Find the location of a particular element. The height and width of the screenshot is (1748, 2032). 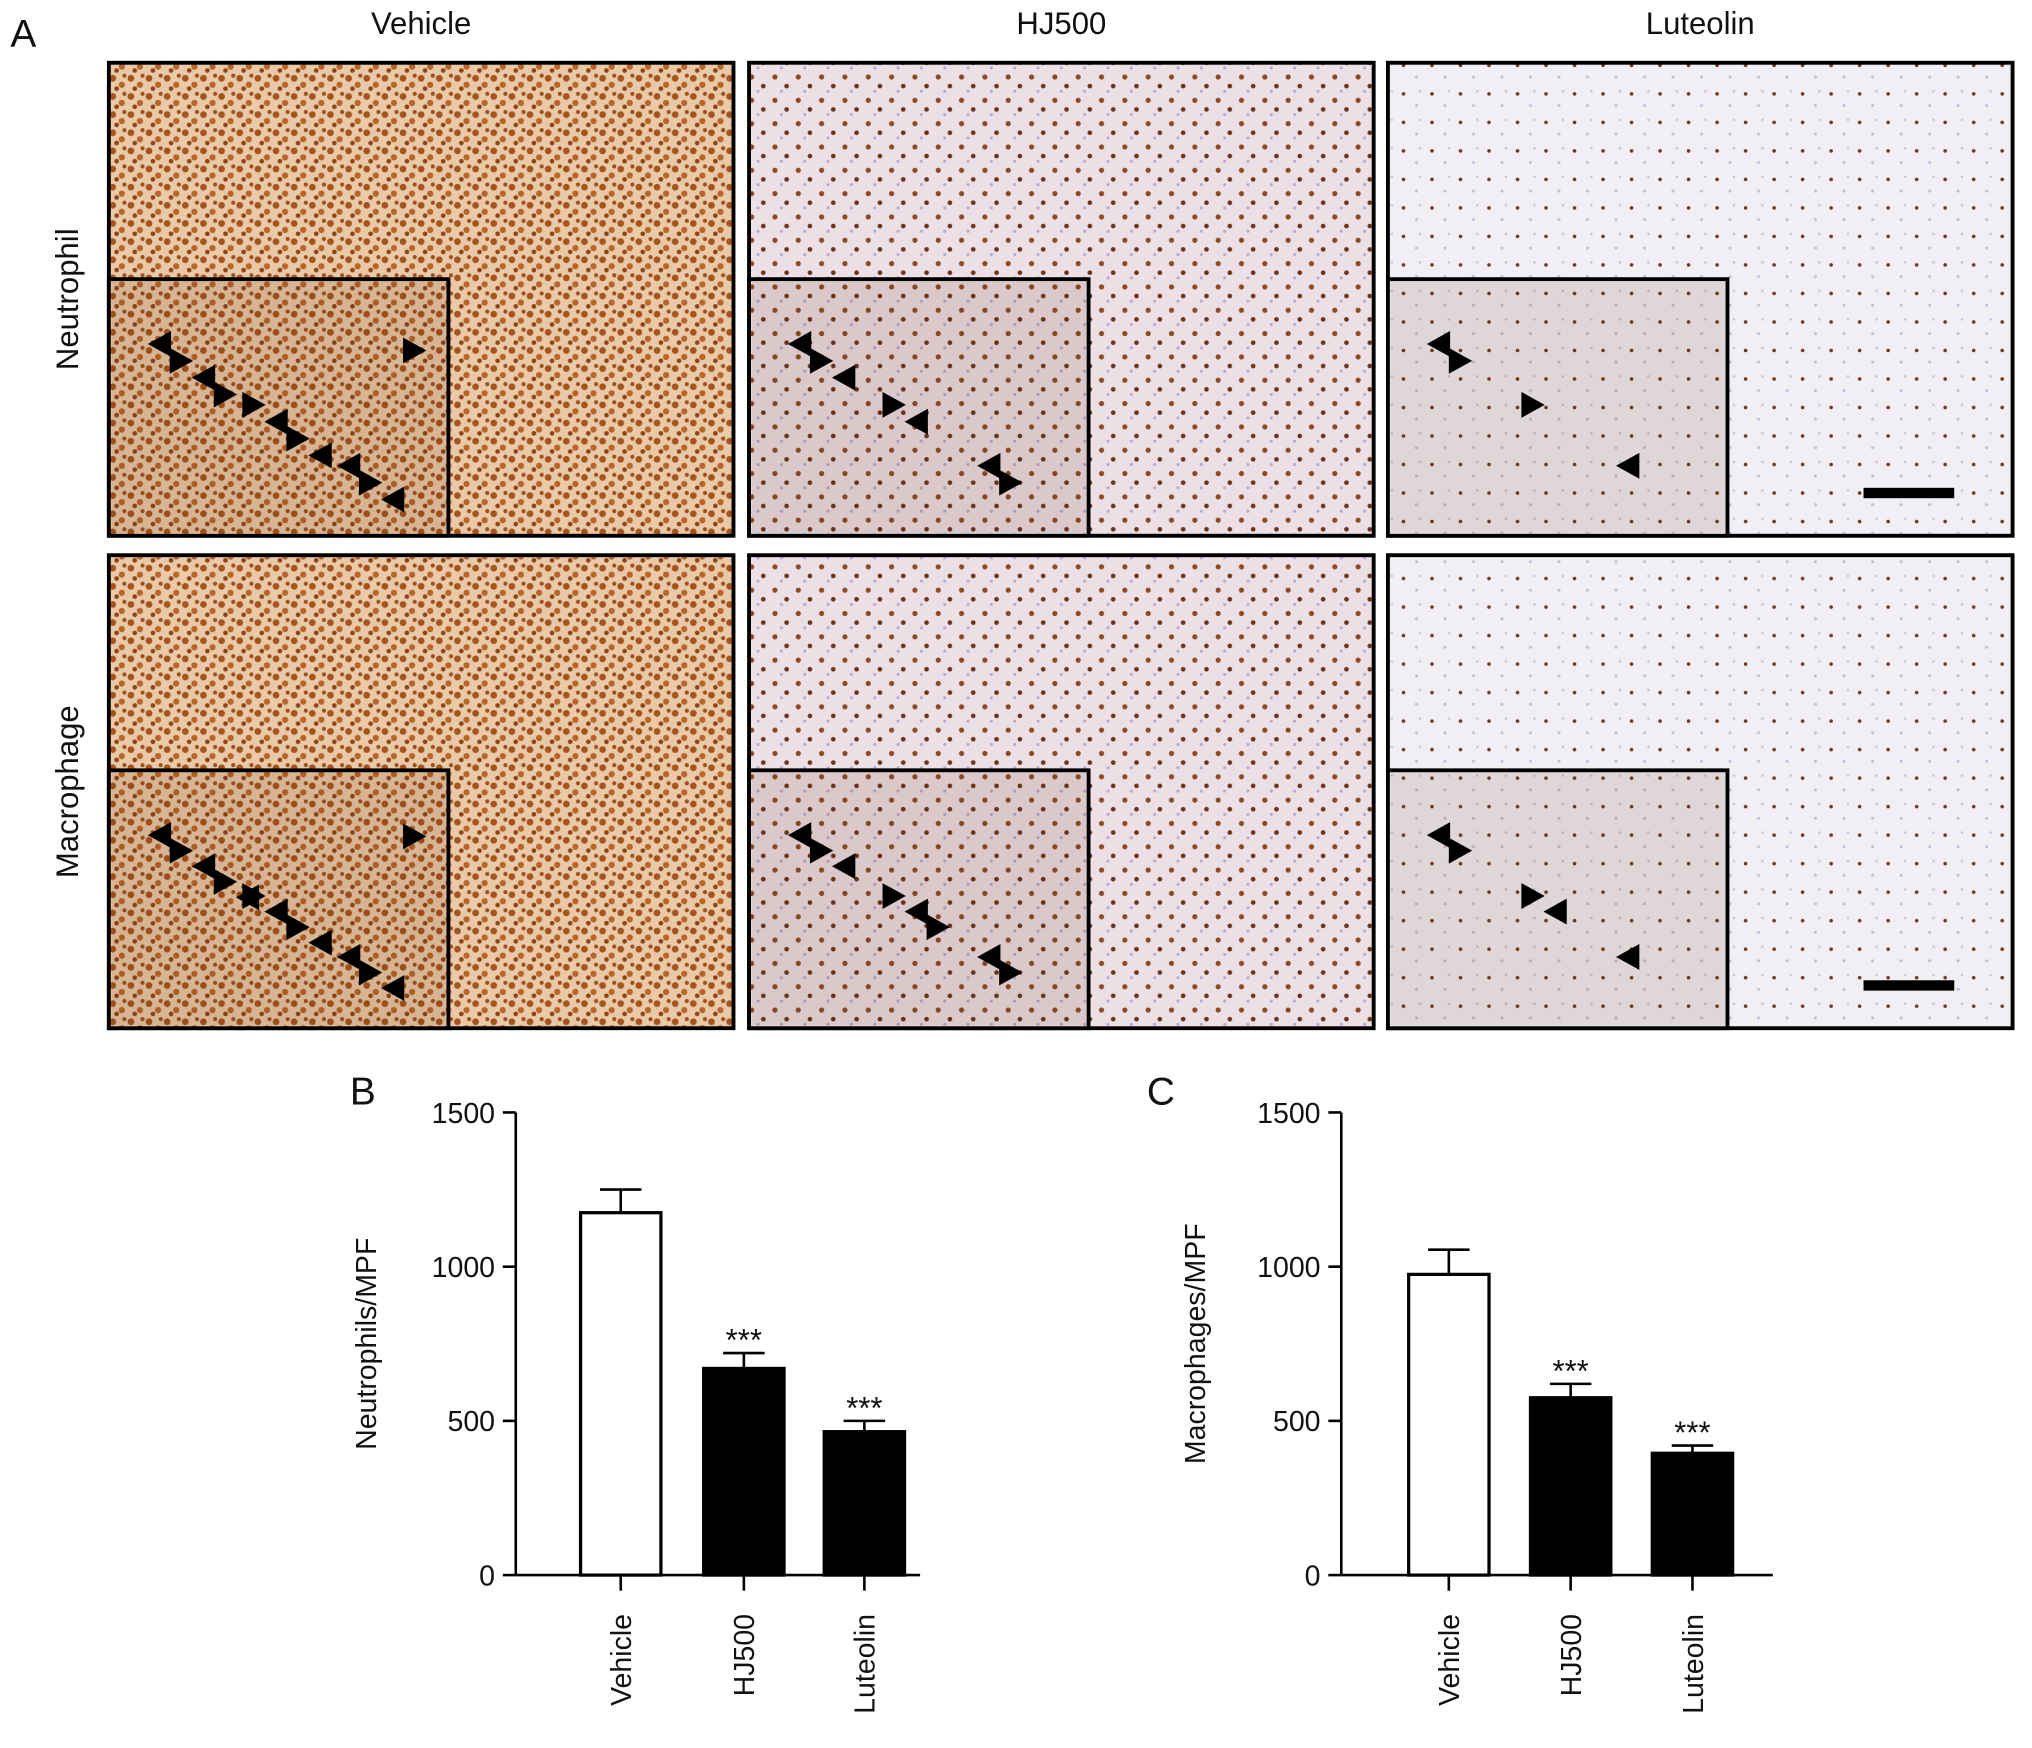

column-title: Luteolin is located at coordinates (1700, 23).